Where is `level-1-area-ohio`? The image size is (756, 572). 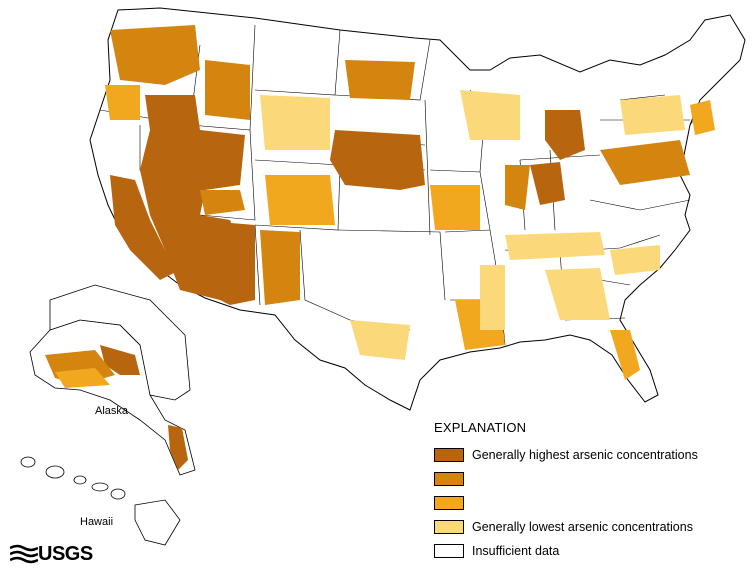
level-1-area-ohio is located at coordinates (547, 183).